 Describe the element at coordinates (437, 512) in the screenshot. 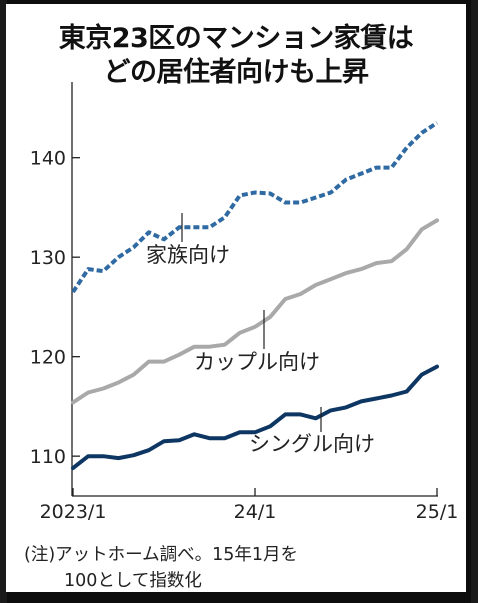

I see `x-tick-label: 25/1` at that location.